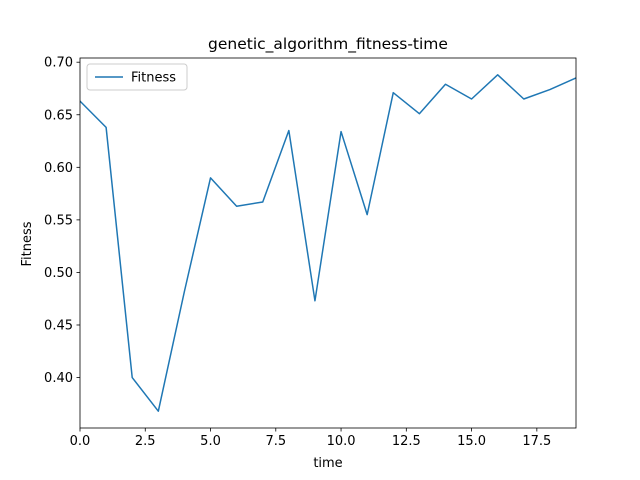 The width and height of the screenshot is (640, 480). I want to click on y-tick-label: 0.65, so click(58, 115).